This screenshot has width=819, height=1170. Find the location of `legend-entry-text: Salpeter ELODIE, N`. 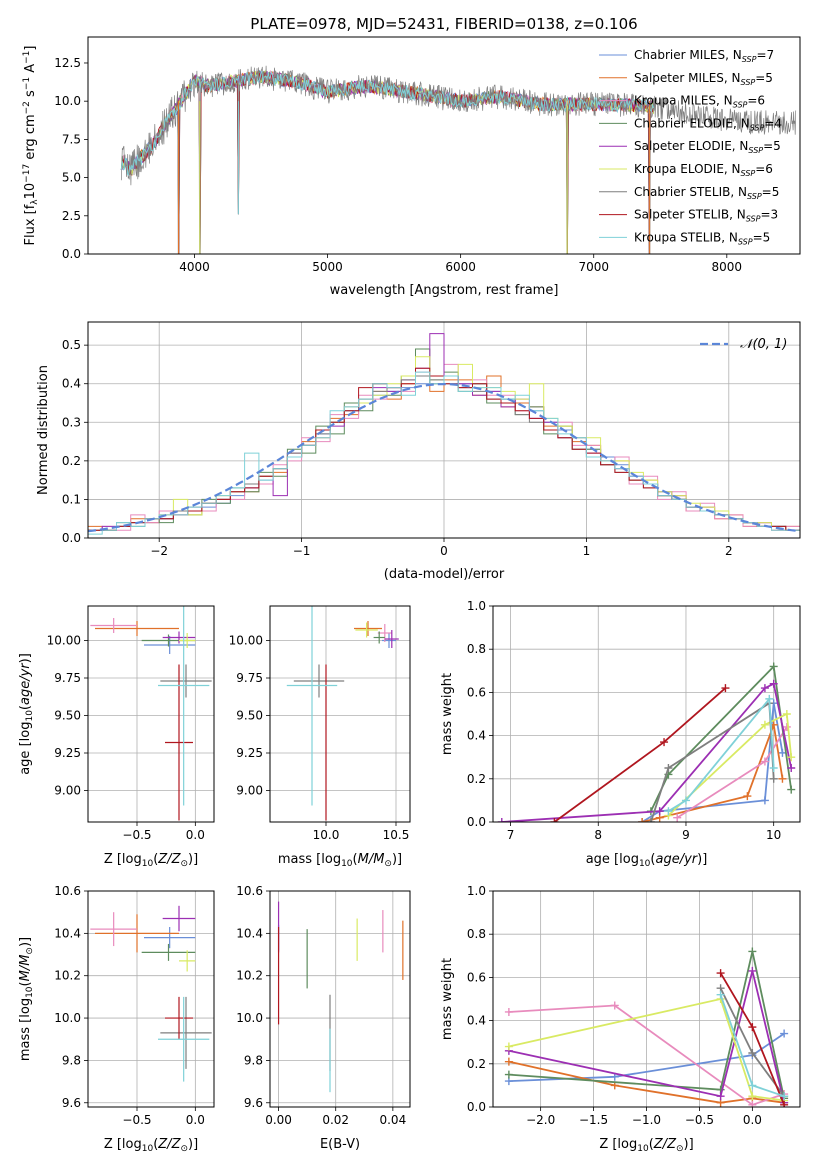

legend-entry-text: Salpeter ELODIE, N is located at coordinates (691, 146).